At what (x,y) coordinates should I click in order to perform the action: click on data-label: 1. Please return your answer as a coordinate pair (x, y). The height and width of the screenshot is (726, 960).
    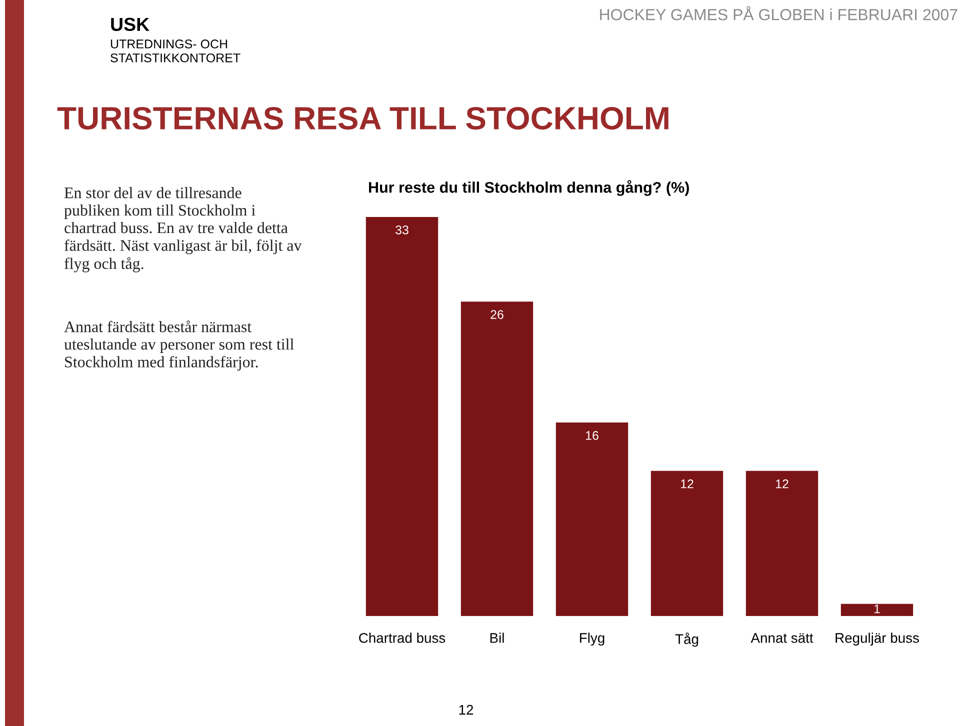
    Looking at the image, I should click on (877, 609).